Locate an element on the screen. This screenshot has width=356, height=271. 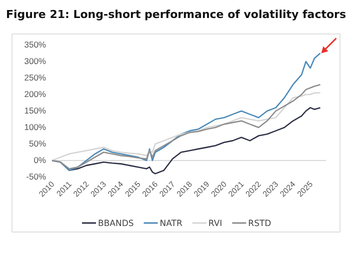
y-tick-label: 350% is located at coordinates (35, 45).